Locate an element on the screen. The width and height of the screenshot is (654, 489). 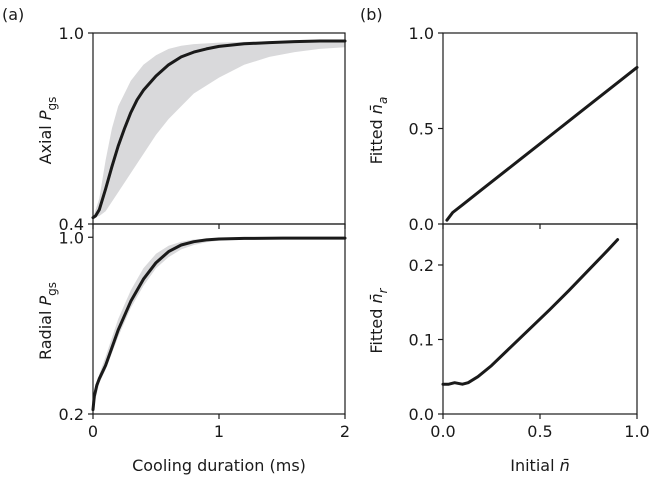
radial-pgs-ylabel-text: Radial is located at coordinates (45, 333).